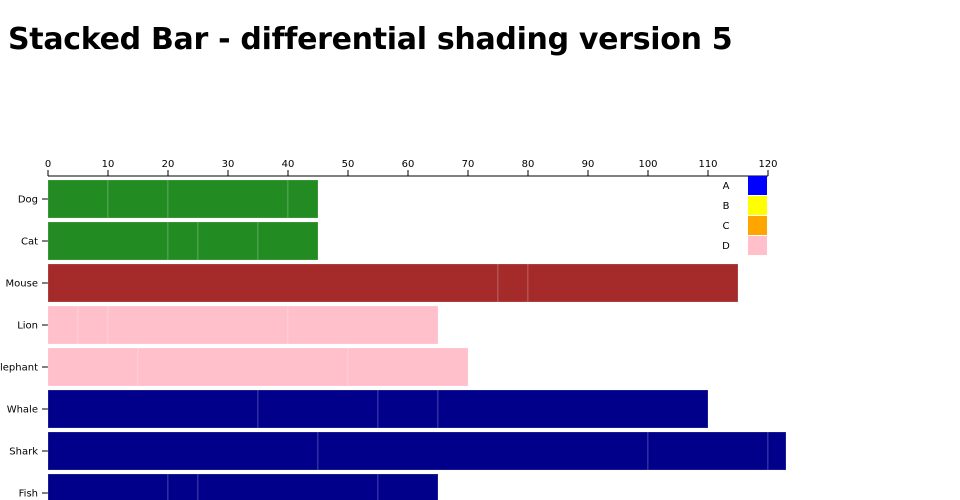 Image resolution: width=960 pixels, height=500 pixels. I want to click on legend-label: A, so click(726, 186).